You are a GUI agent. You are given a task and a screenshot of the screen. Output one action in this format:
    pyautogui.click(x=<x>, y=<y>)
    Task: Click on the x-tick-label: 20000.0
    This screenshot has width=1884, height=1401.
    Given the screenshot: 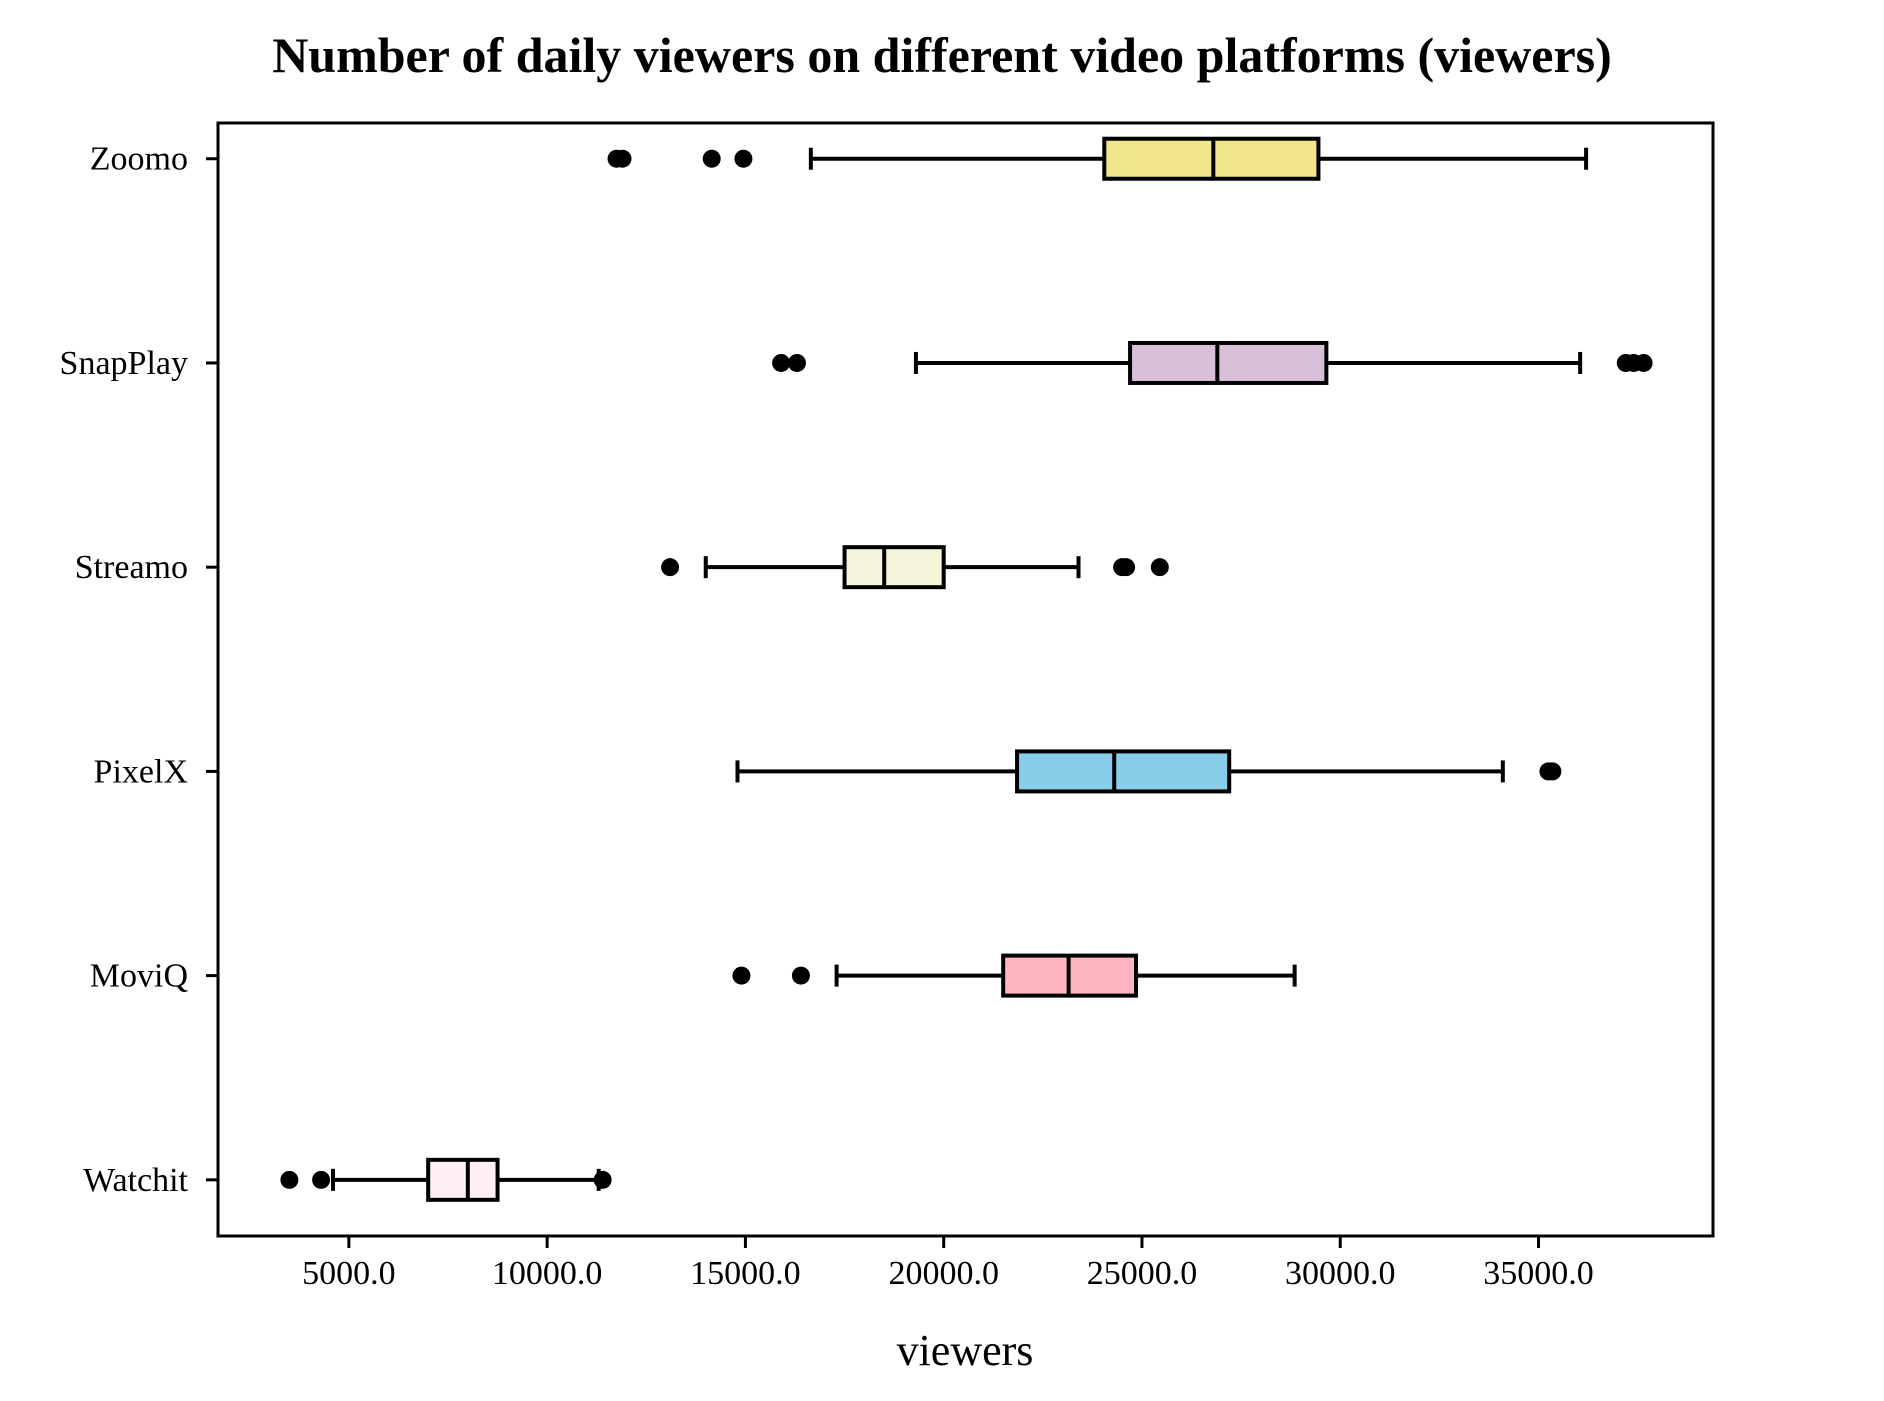 What is the action you would take?
    pyautogui.click(x=943, y=1273)
    